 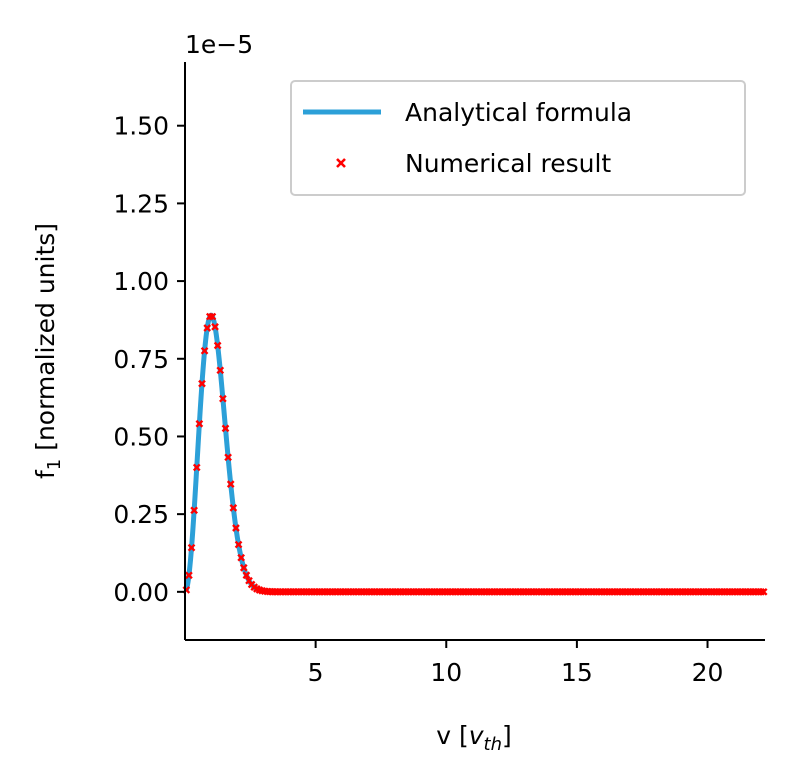 What do you see at coordinates (141, 514) in the screenshot?
I see `y-tick-label: 0.25` at bounding box center [141, 514].